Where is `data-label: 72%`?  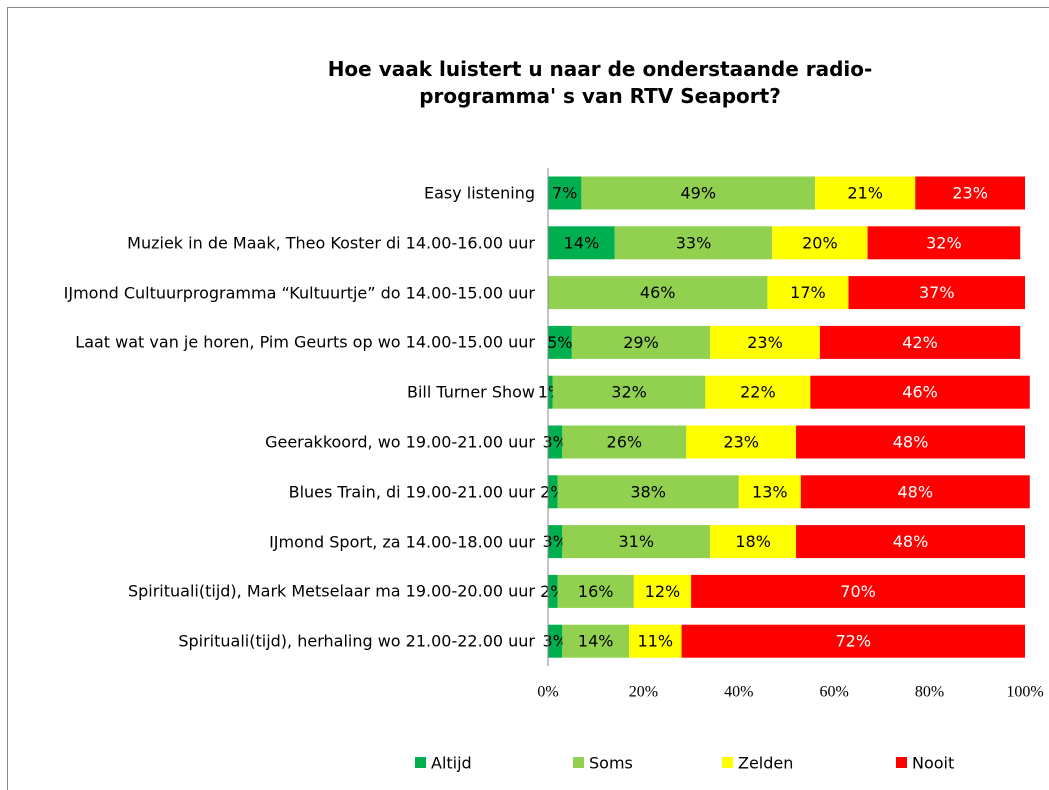
data-label: 72% is located at coordinates (853, 641).